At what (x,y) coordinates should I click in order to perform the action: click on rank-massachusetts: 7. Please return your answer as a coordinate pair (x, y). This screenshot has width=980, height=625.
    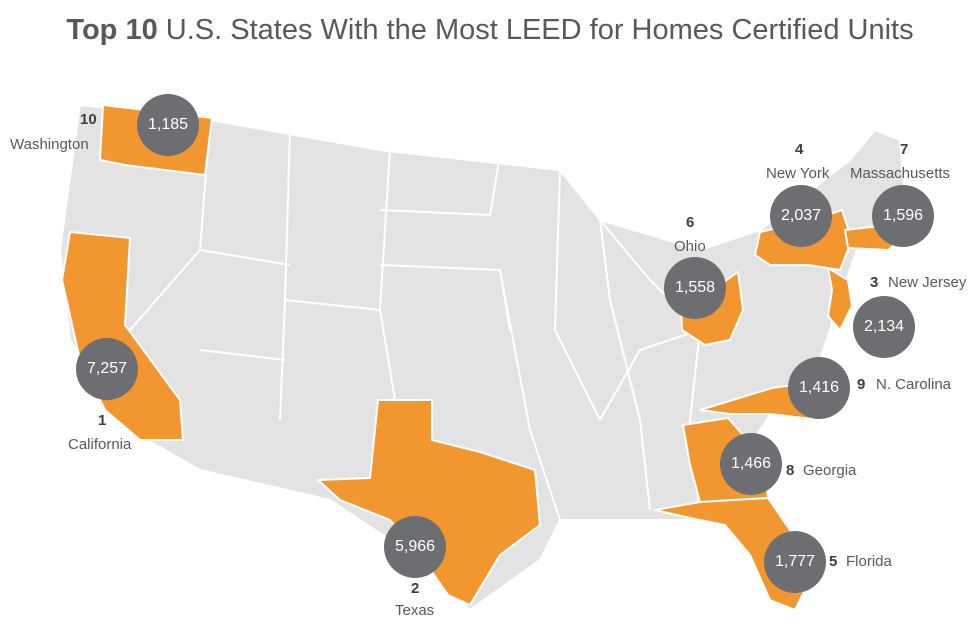
    Looking at the image, I should click on (904, 149).